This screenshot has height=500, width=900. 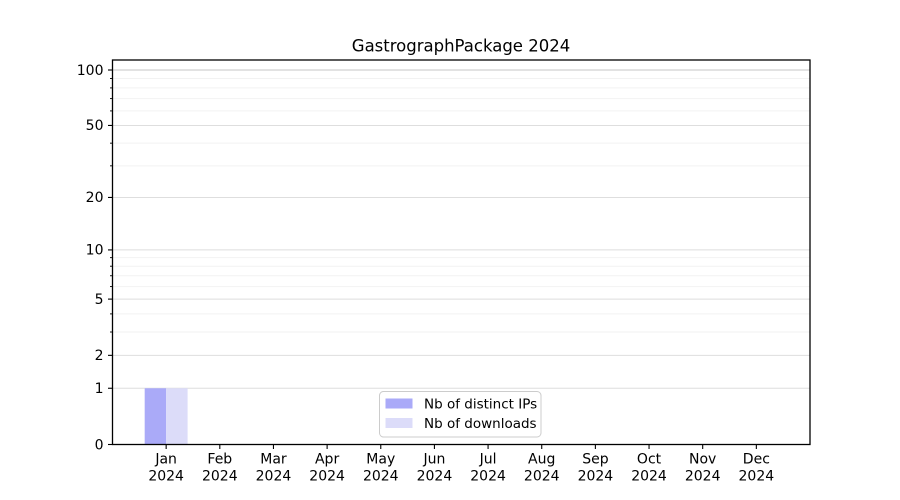 I want to click on legend: Nb of distinct IPs Nb of downloads, so click(x=460, y=414).